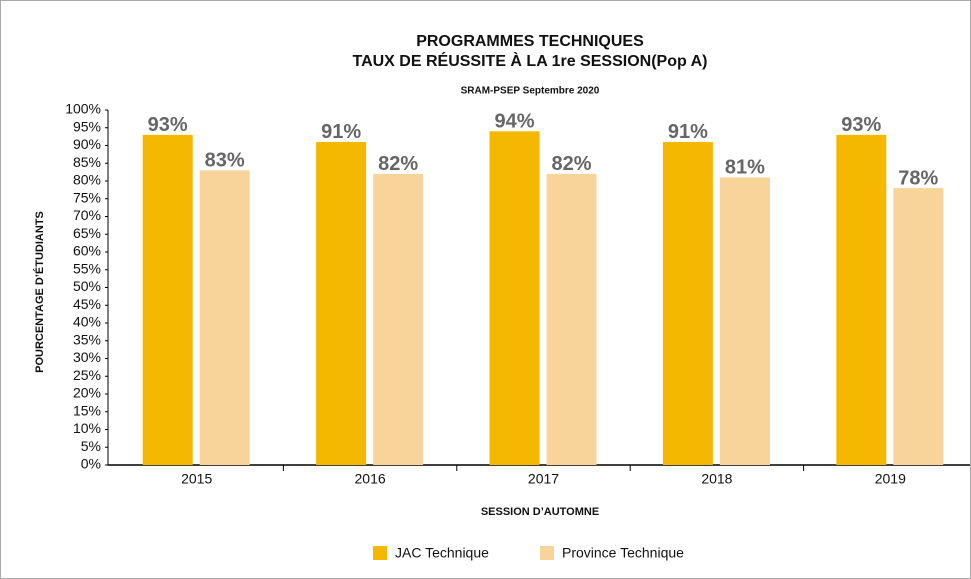  What do you see at coordinates (87, 375) in the screenshot?
I see `y-tick-label: 25%` at bounding box center [87, 375].